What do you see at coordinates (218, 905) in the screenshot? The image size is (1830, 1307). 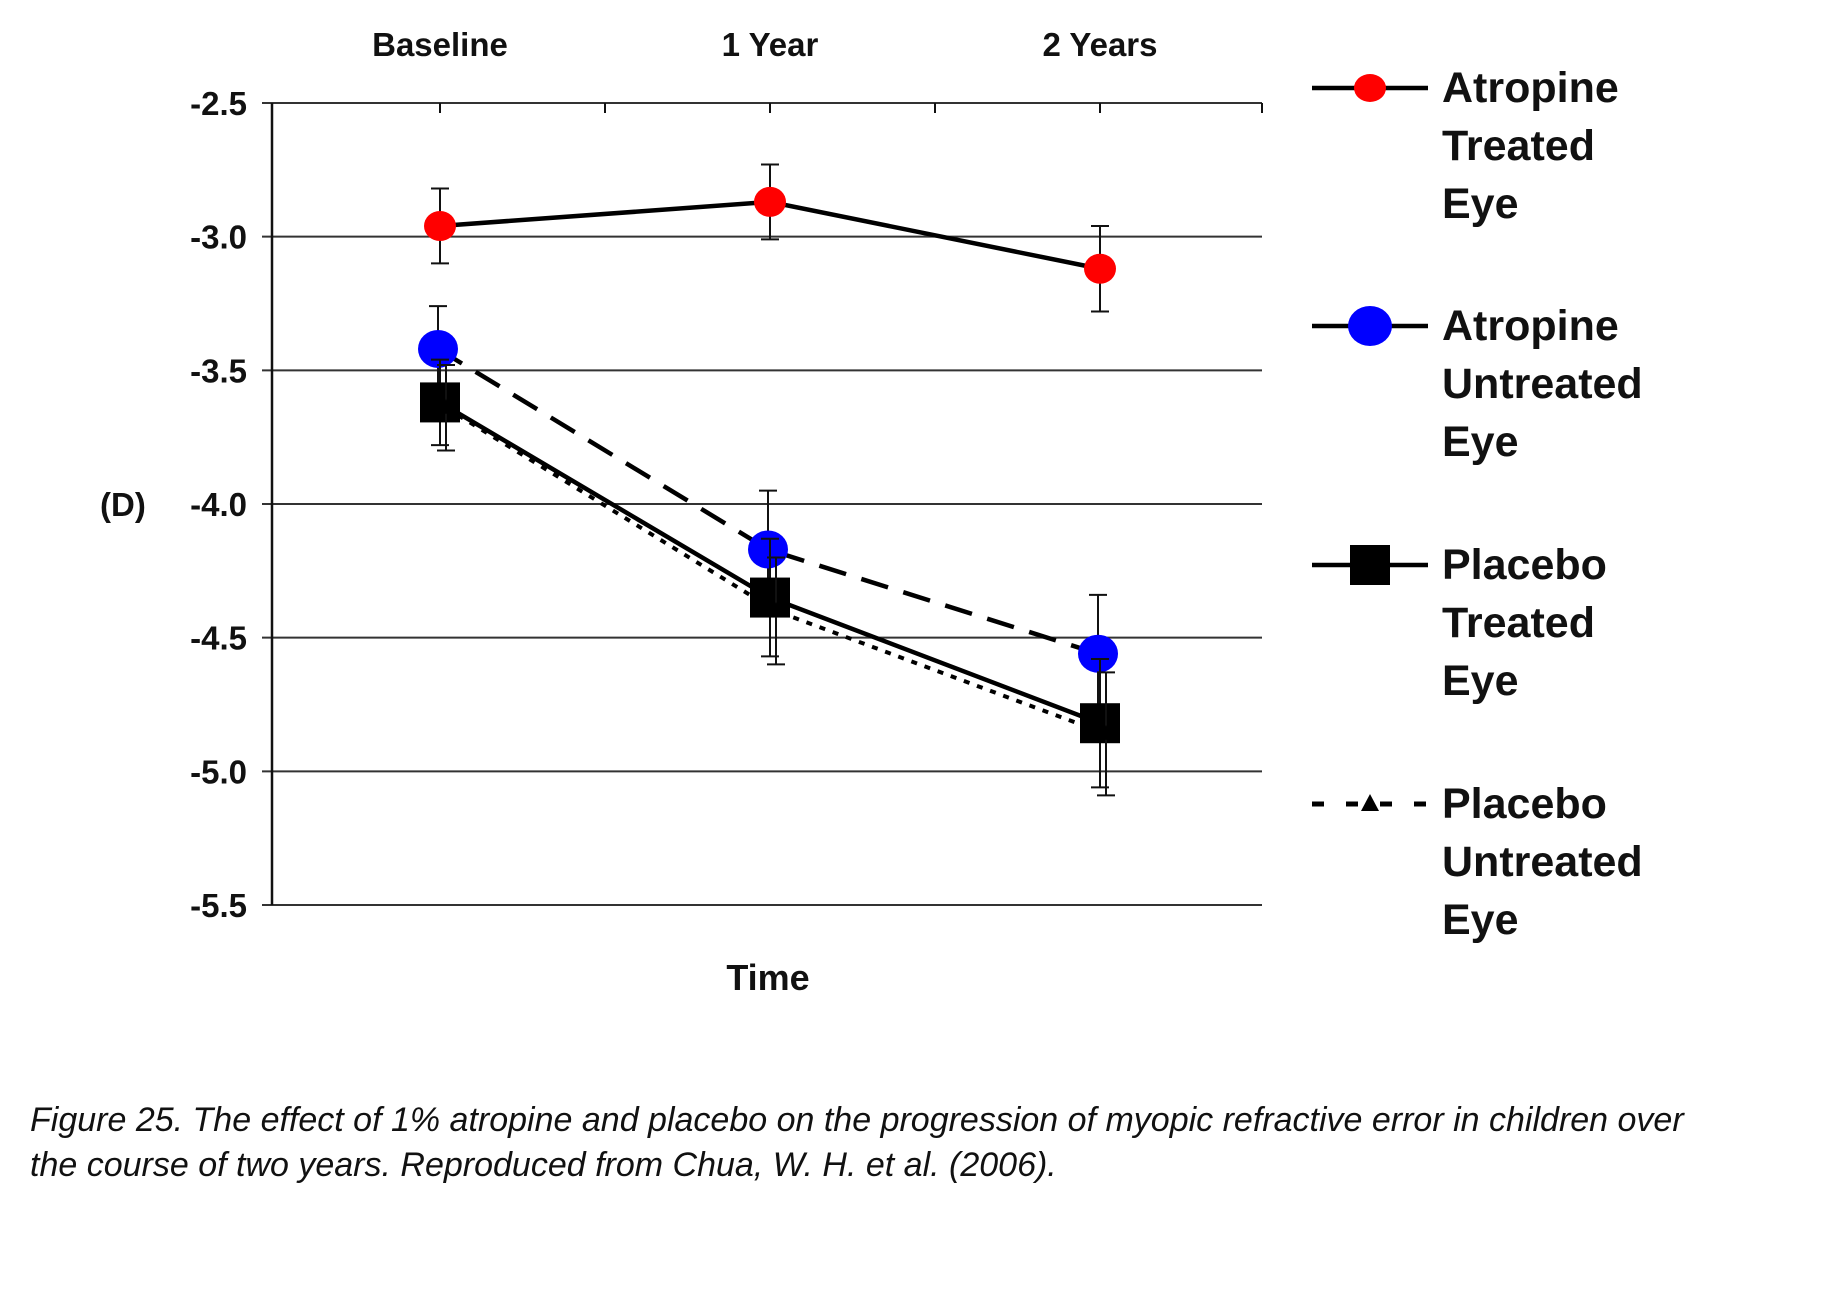 I see `y-tick-label: -5.5` at bounding box center [218, 905].